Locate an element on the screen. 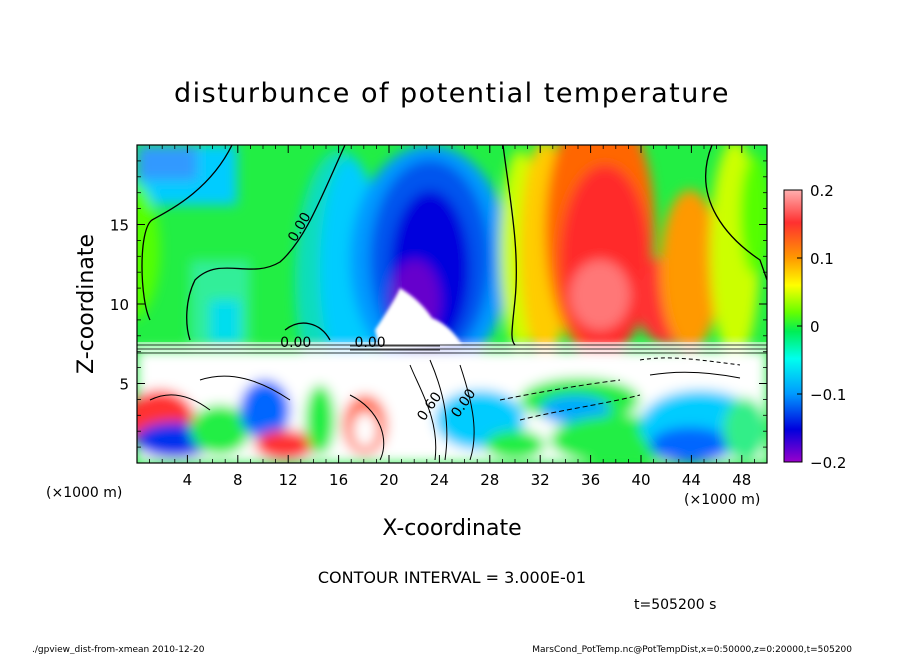 The width and height of the screenshot is (904, 654). x-tick-label: 28 is located at coordinates (489, 480).